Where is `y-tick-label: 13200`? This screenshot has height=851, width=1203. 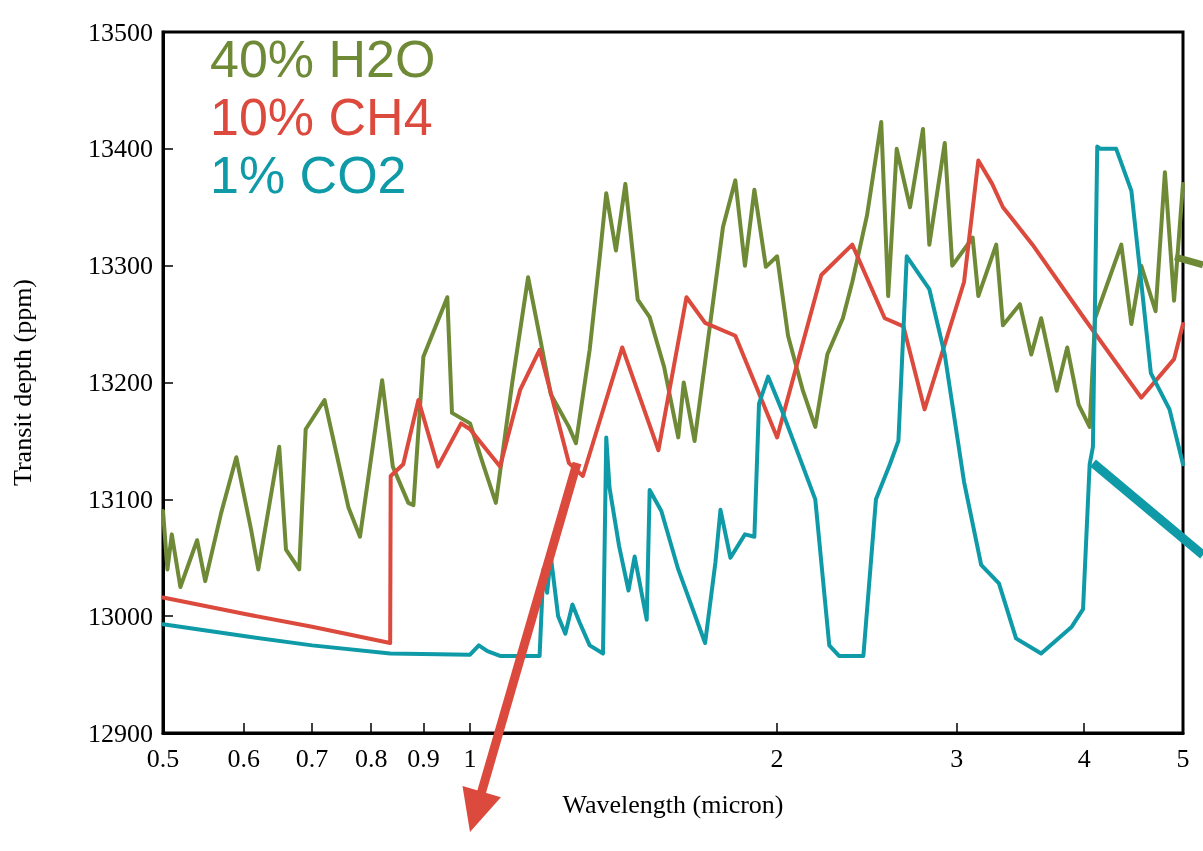
y-tick-label: 13200 is located at coordinates (120, 382).